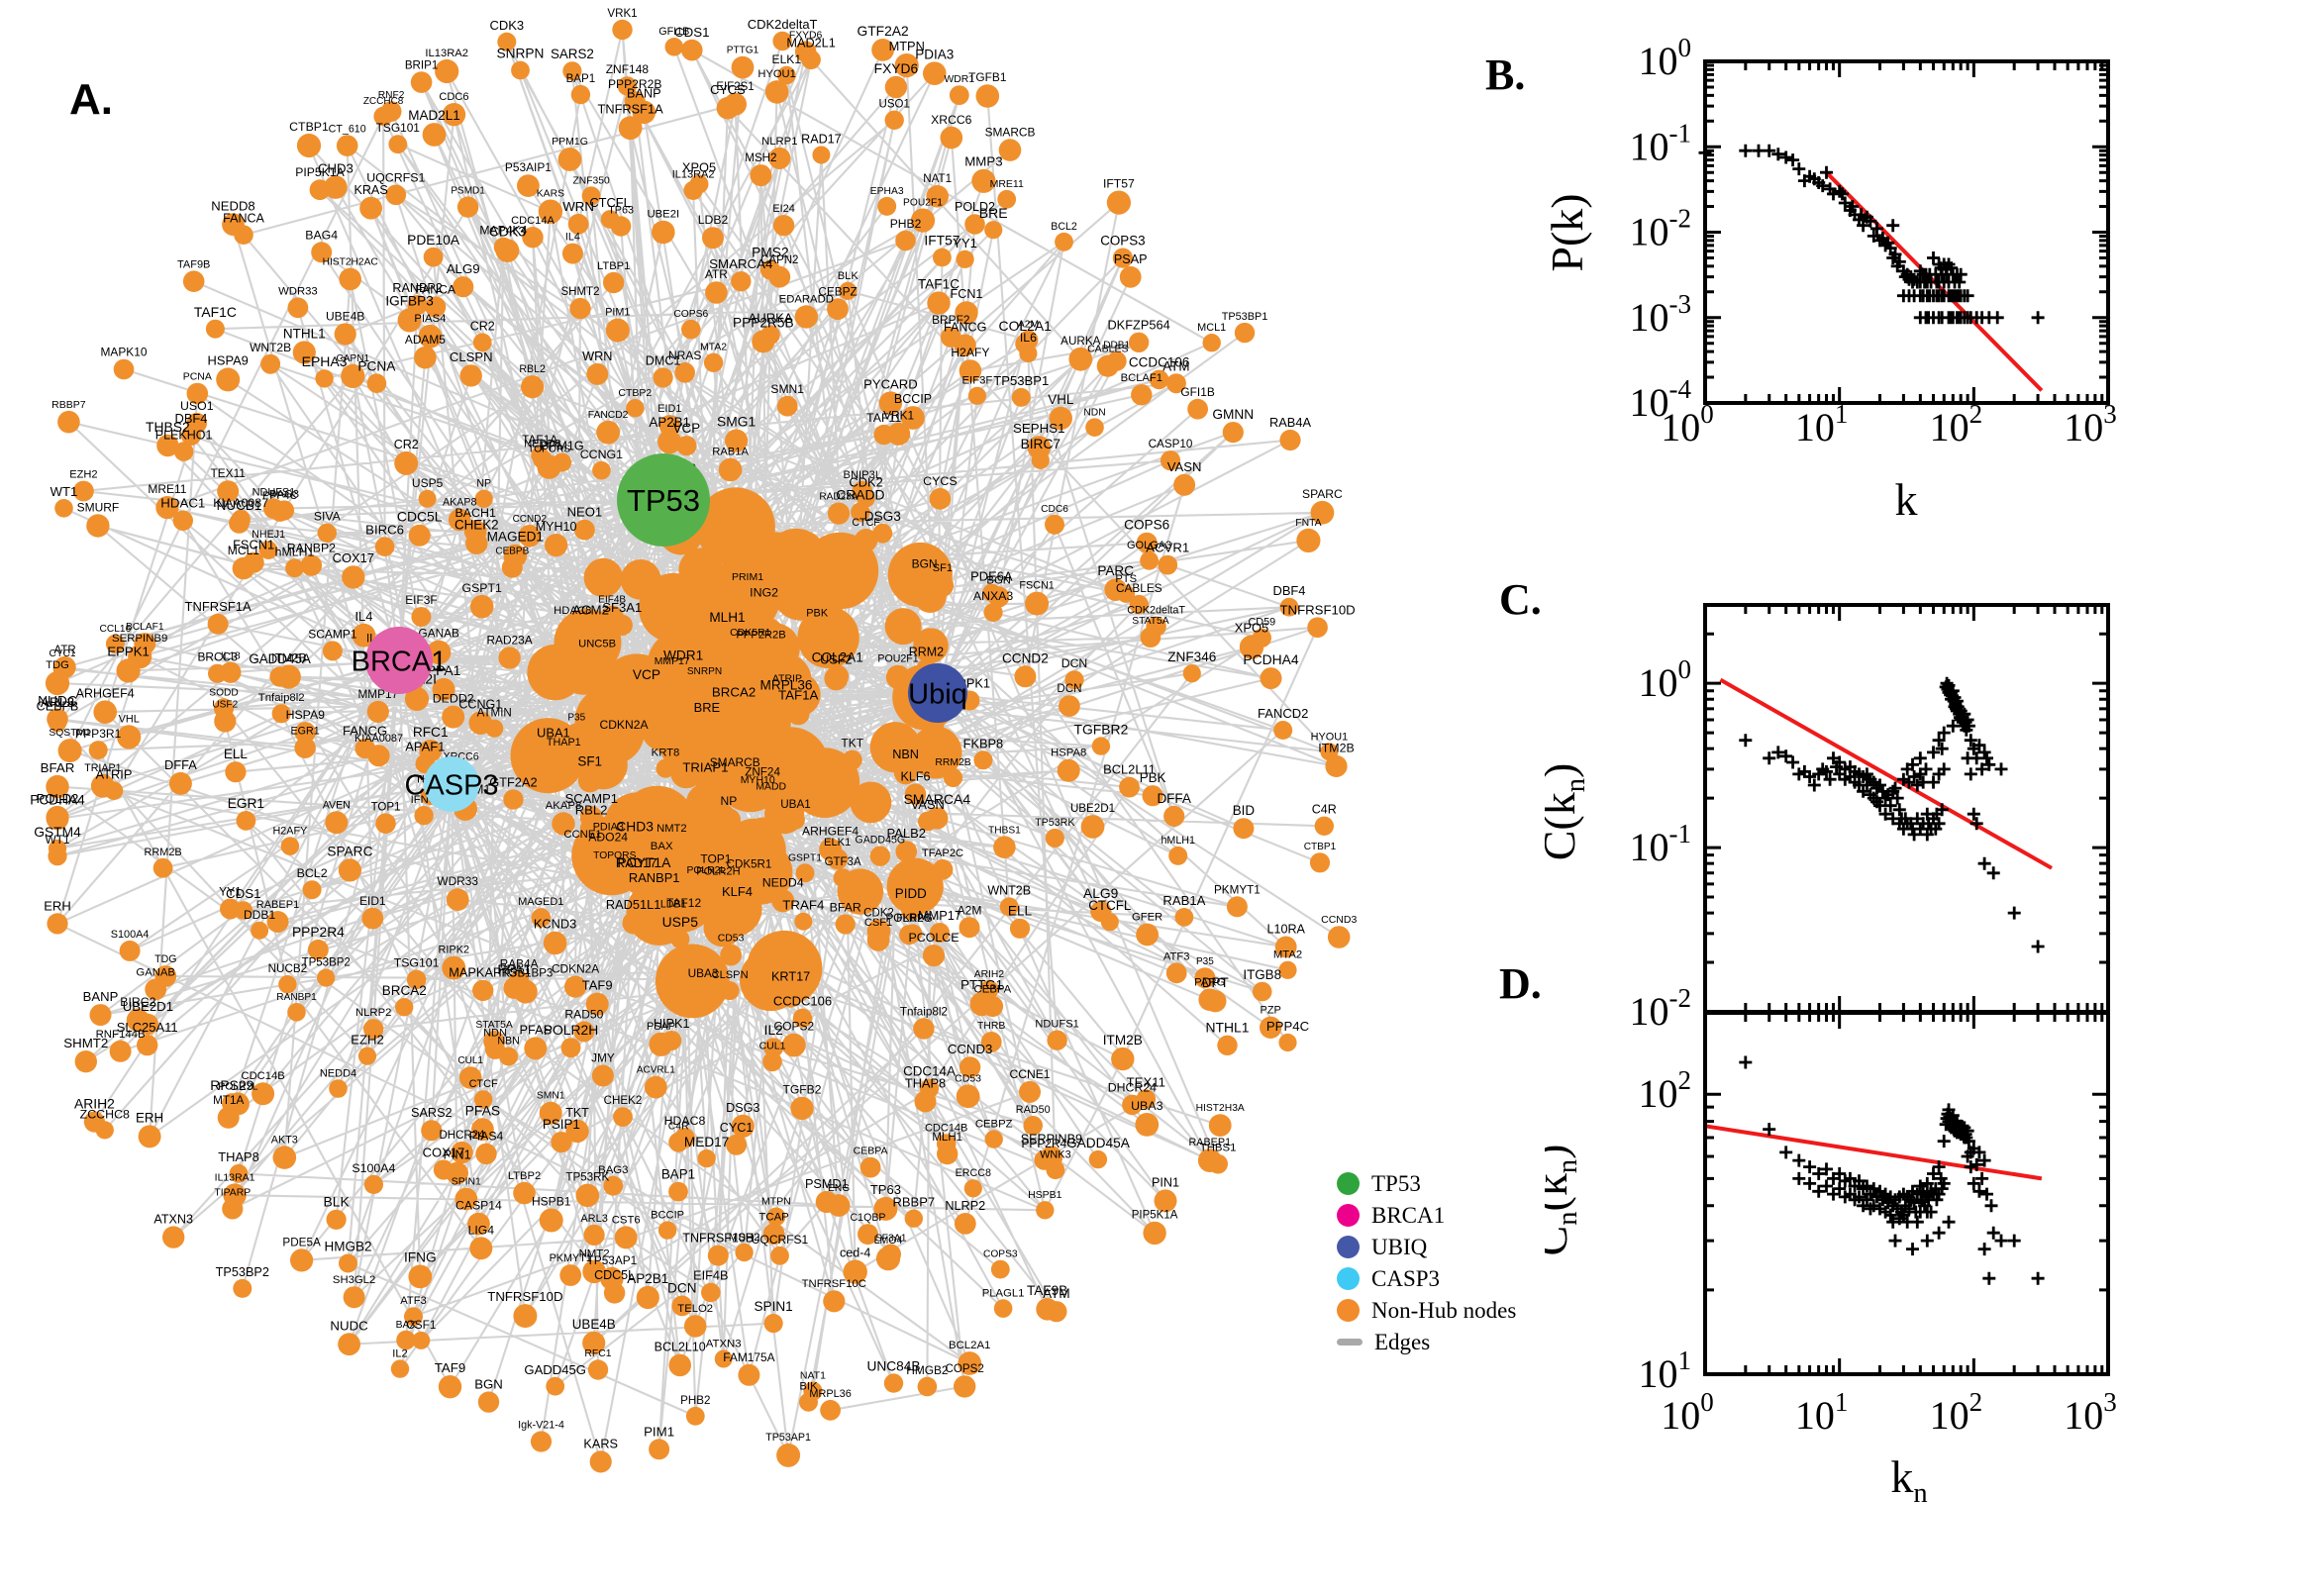 This screenshot has height=1596, width=2323. Describe the element at coordinates (582, 835) in the screenshot. I see `node-label: CCNE1` at that location.